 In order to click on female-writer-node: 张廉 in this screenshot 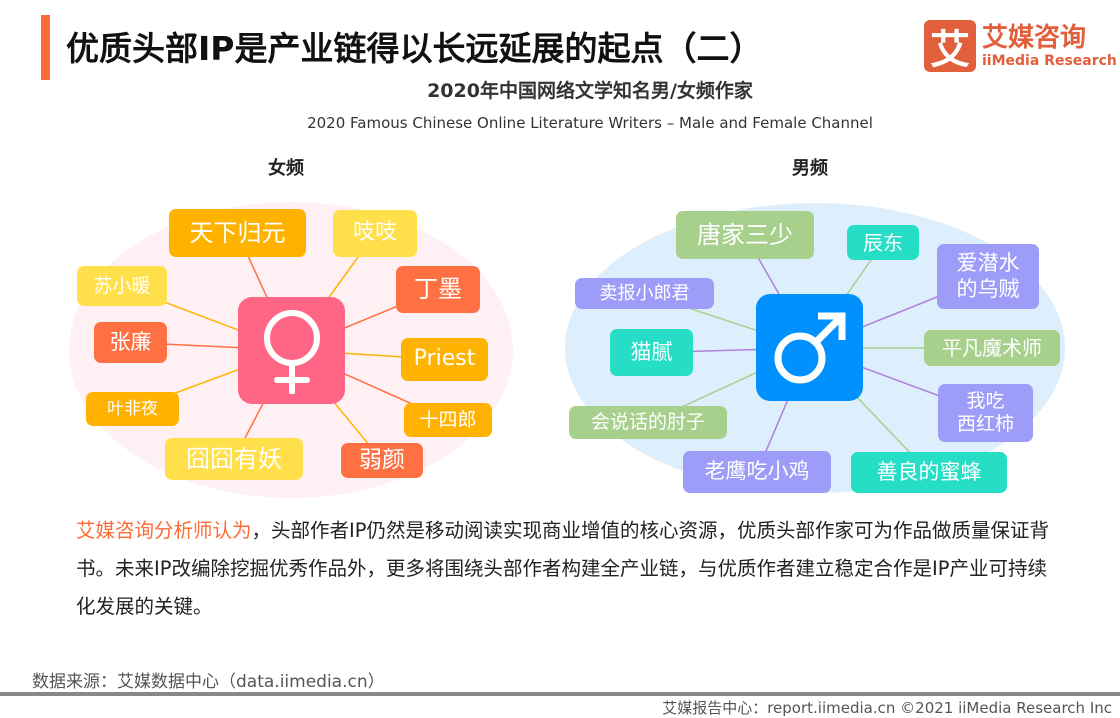, I will do `click(130, 342)`.